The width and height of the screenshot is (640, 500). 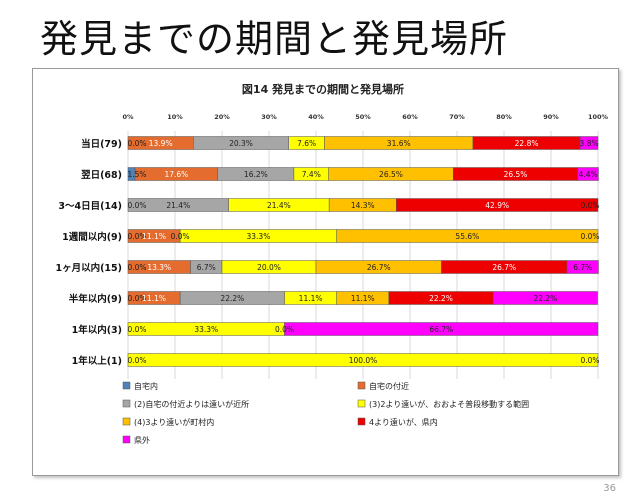 I want to click on x-tick-label: 80%, so click(x=504, y=117).